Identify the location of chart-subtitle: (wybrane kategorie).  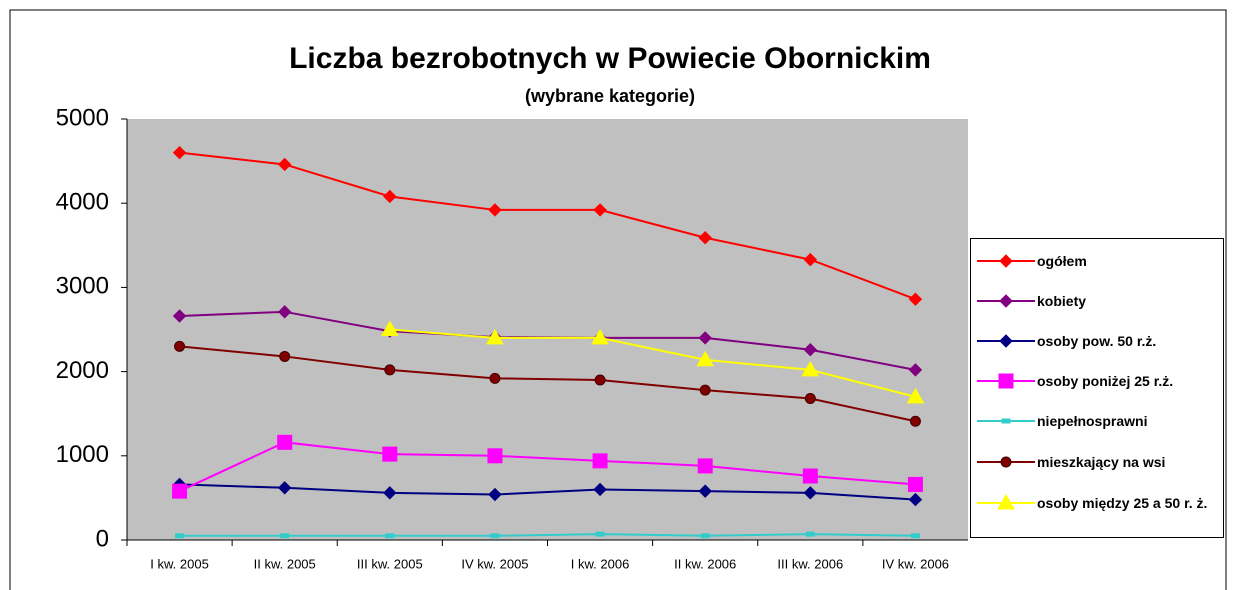
(610, 96).